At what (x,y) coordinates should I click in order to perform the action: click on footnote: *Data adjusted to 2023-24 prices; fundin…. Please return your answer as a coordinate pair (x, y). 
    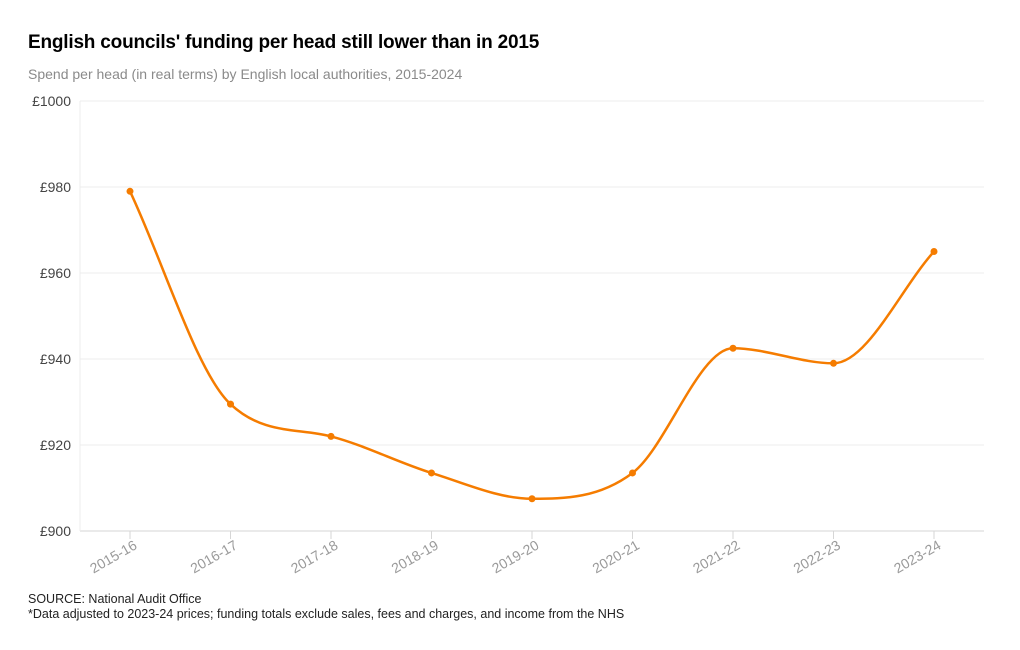
    Looking at the image, I should click on (326, 614).